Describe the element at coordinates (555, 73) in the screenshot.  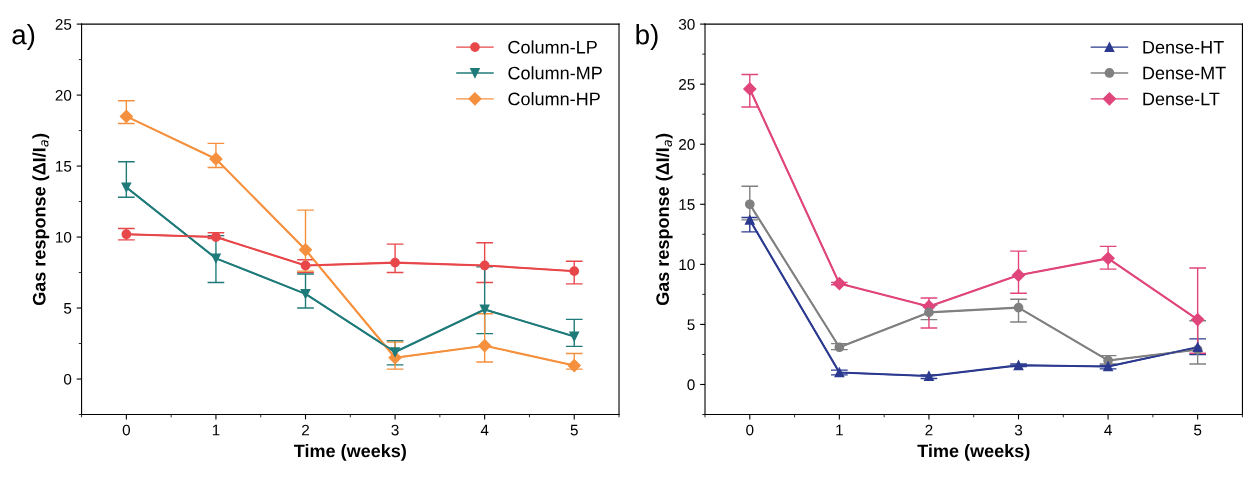
I see `legend-label: Column-MP` at that location.